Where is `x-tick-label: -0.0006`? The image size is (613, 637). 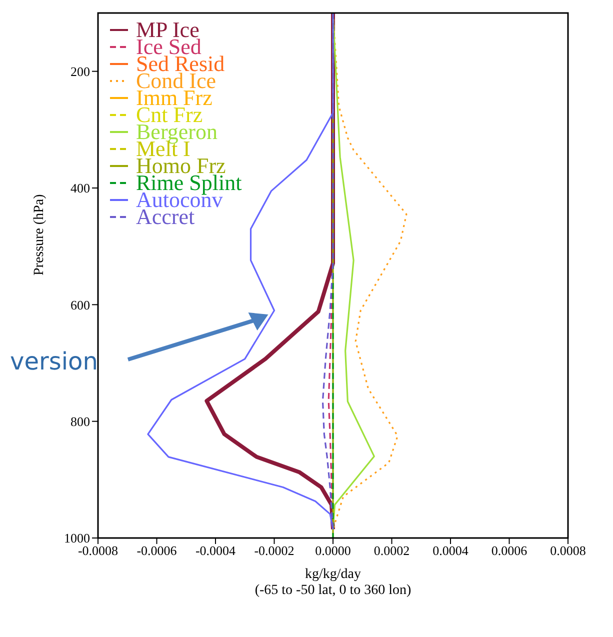
x-tick-label: -0.0006 is located at coordinates (157, 550).